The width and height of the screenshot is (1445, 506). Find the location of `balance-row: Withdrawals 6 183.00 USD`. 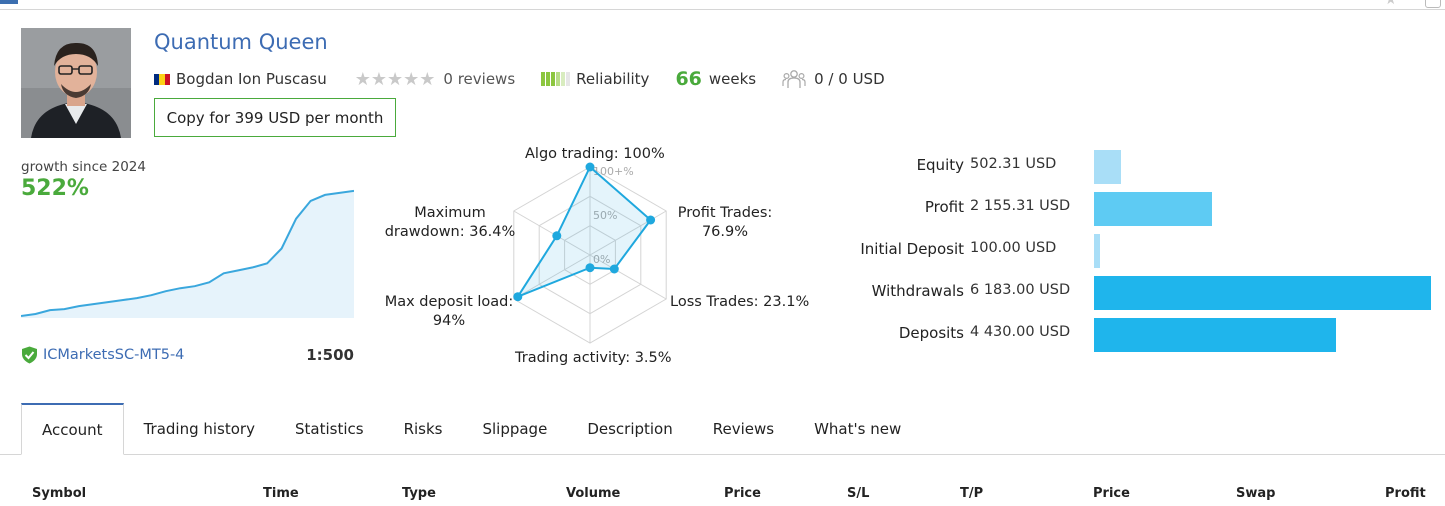

balance-row: Withdrawals 6 183.00 USD is located at coordinates (1132, 293).